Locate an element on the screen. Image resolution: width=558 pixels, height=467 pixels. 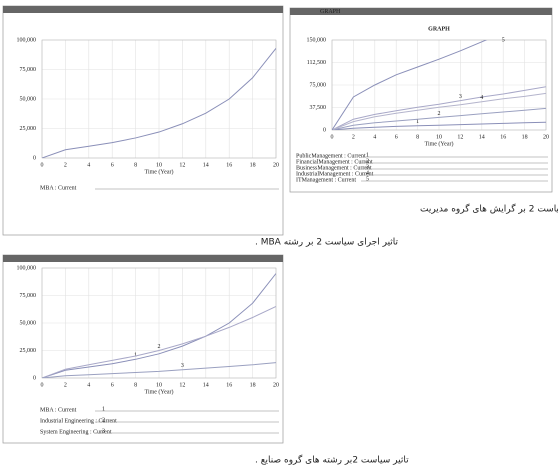
y-tick-label: 37,500 is located at coordinates (318, 108).